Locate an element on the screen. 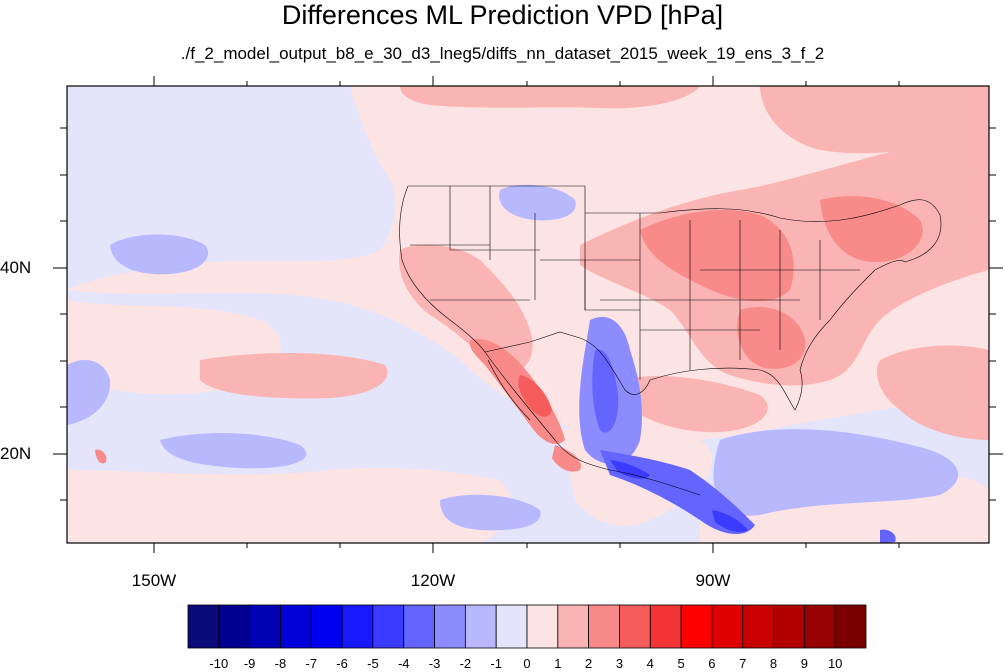 The width and height of the screenshot is (1005, 672). lon-label-90w: 90W is located at coordinates (713, 580).